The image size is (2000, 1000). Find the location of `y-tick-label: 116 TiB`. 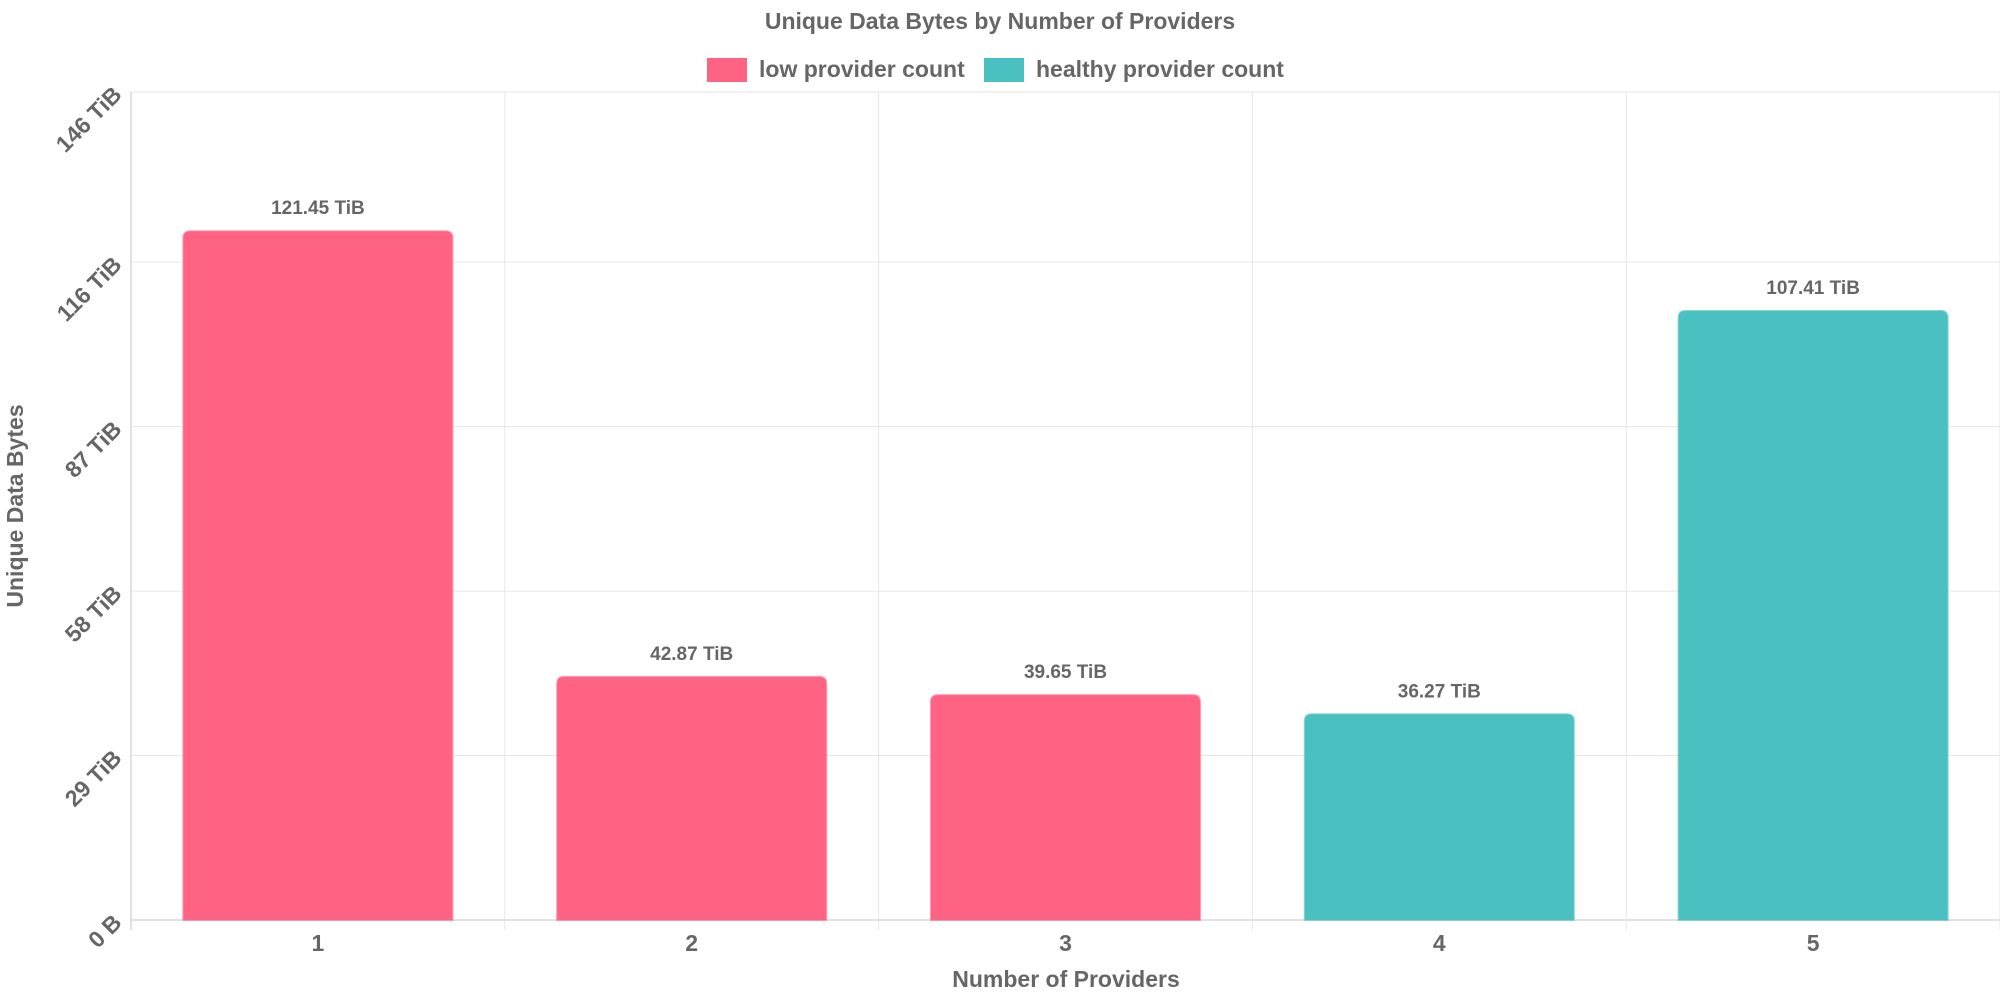

y-tick-label: 116 TiB is located at coordinates (88, 288).